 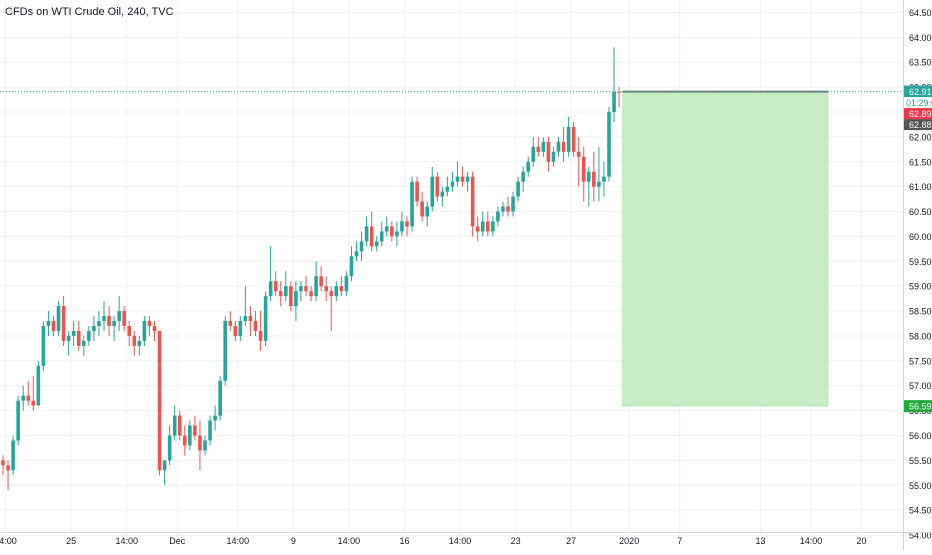 What do you see at coordinates (920, 436) in the screenshot?
I see `y-tick-label: 56.00` at bounding box center [920, 436].